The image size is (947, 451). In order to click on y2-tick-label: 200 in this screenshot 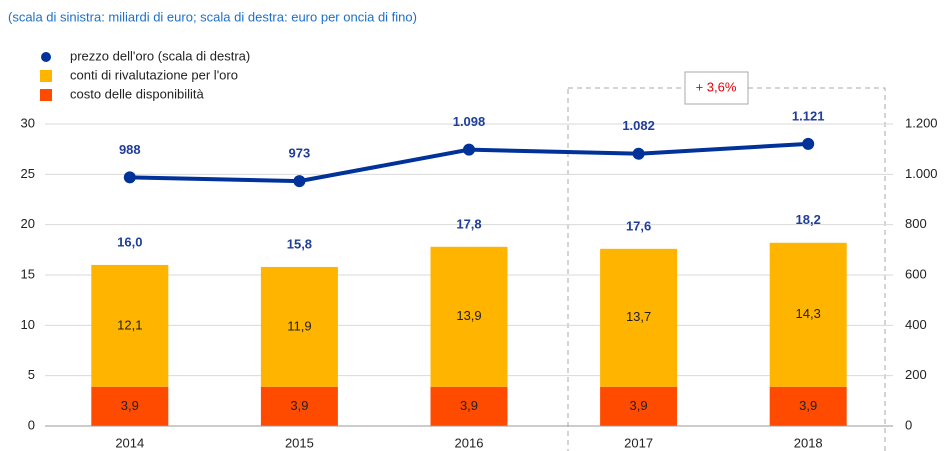, I will do `click(916, 374)`.